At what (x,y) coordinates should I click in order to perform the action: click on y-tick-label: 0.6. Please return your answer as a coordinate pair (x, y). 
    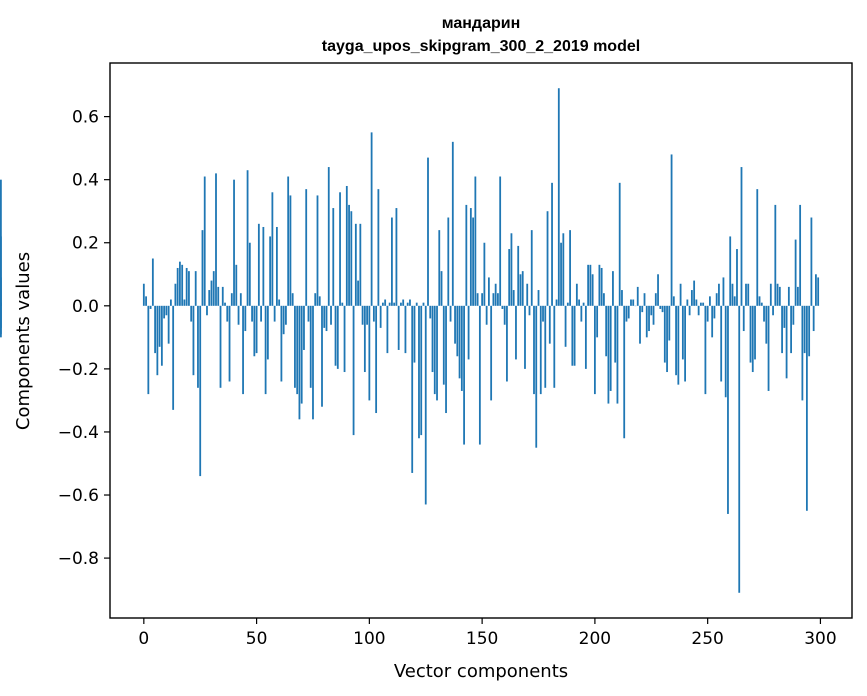
    Looking at the image, I should click on (85, 118).